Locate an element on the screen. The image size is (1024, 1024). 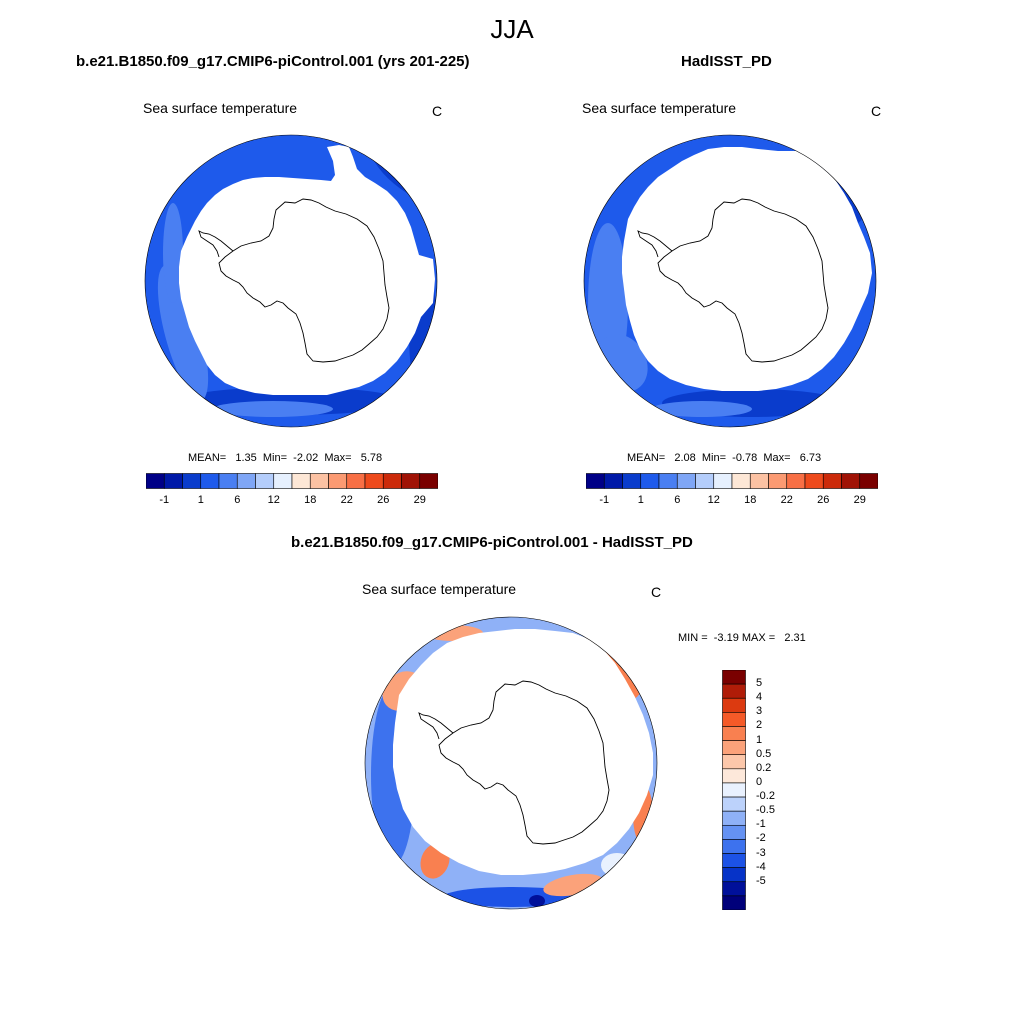
panel-2-variable-label: Sea surface temperature is located at coordinates (659, 108).